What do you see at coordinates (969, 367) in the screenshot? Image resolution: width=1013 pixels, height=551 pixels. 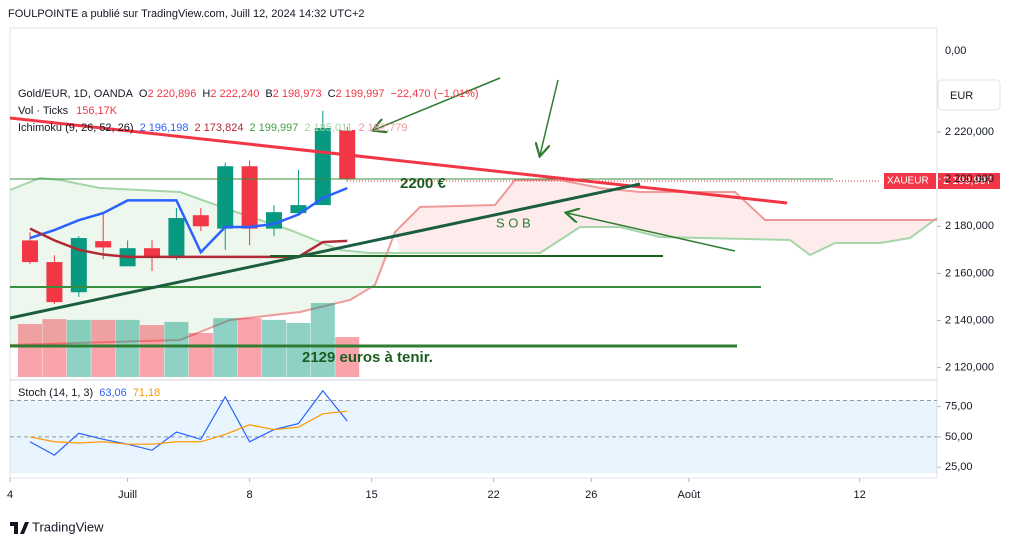 I see `y-tick-label: 2 120,000` at bounding box center [969, 367].